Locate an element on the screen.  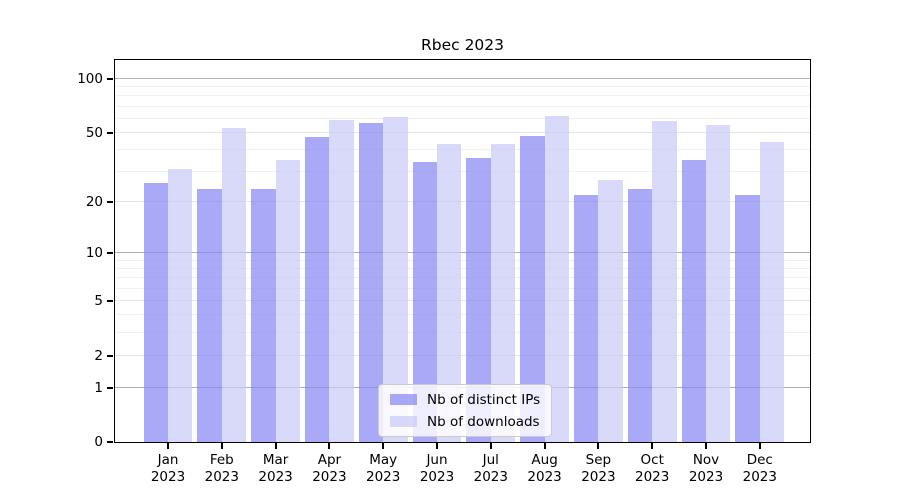
y-tick-label: 50 is located at coordinates (94, 132).